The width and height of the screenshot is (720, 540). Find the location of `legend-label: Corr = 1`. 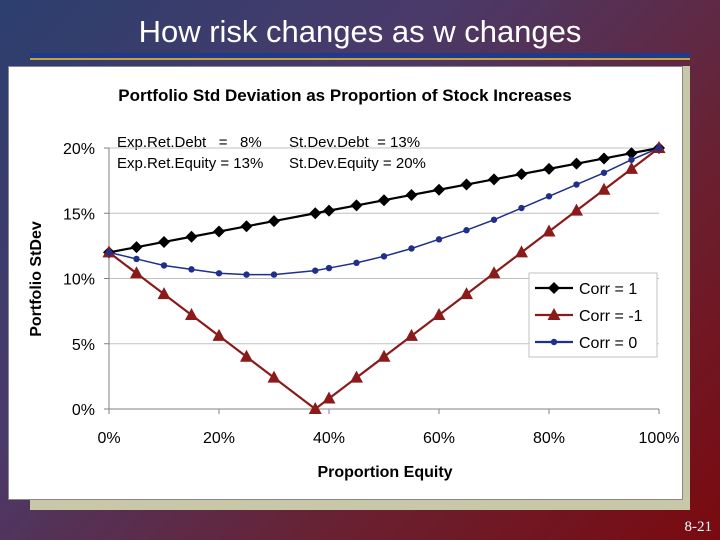

legend-label: Corr = 1 is located at coordinates (608, 289).